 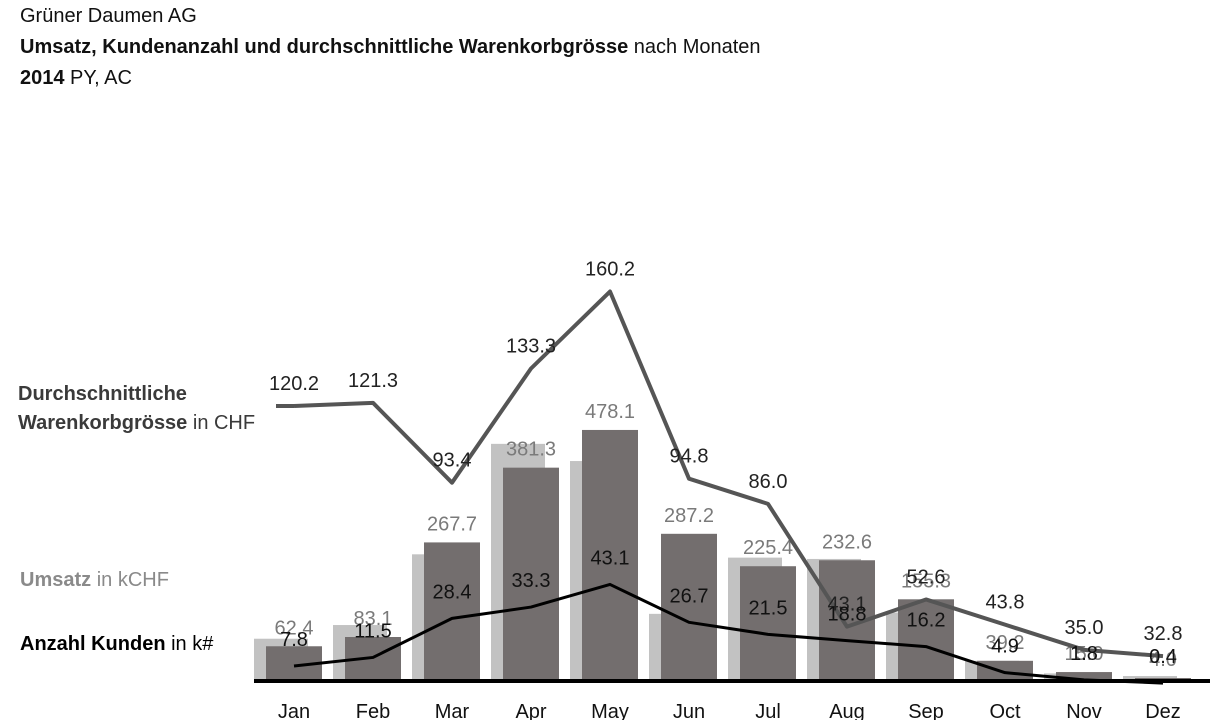 What do you see at coordinates (452, 710) in the screenshot?
I see `x-tick-label: Mar` at bounding box center [452, 710].